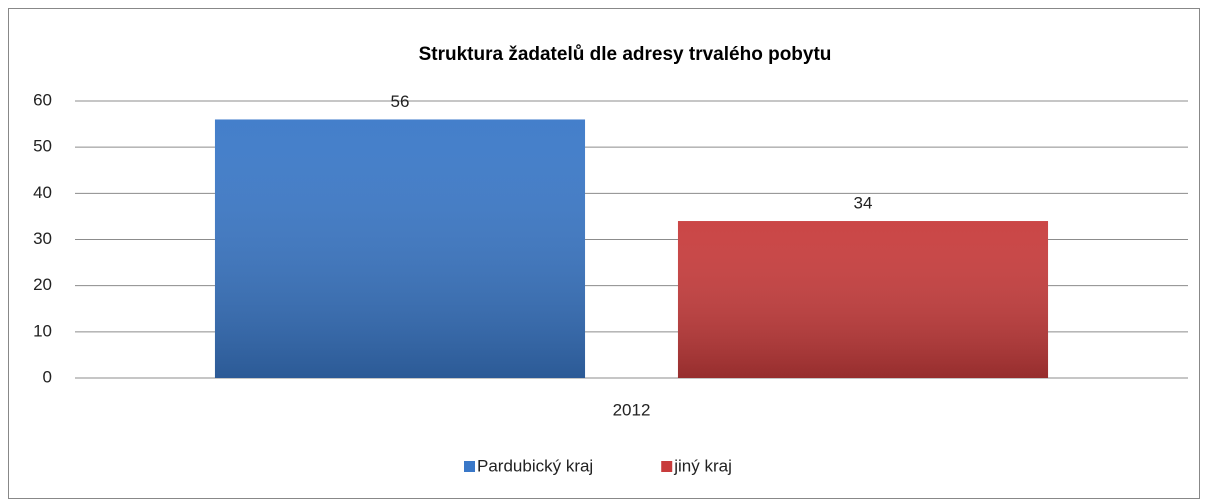 Image resolution: width=1208 pixels, height=499 pixels. Describe the element at coordinates (42, 330) in the screenshot. I see `y-tick-label: 10` at that location.